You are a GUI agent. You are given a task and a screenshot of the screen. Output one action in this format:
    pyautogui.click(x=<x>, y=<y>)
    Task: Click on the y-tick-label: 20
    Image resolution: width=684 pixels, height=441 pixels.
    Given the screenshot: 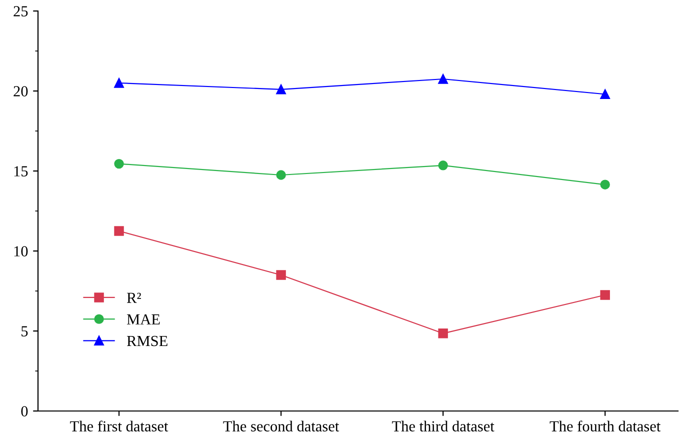 What is the action you would take?
    pyautogui.click(x=21, y=91)
    